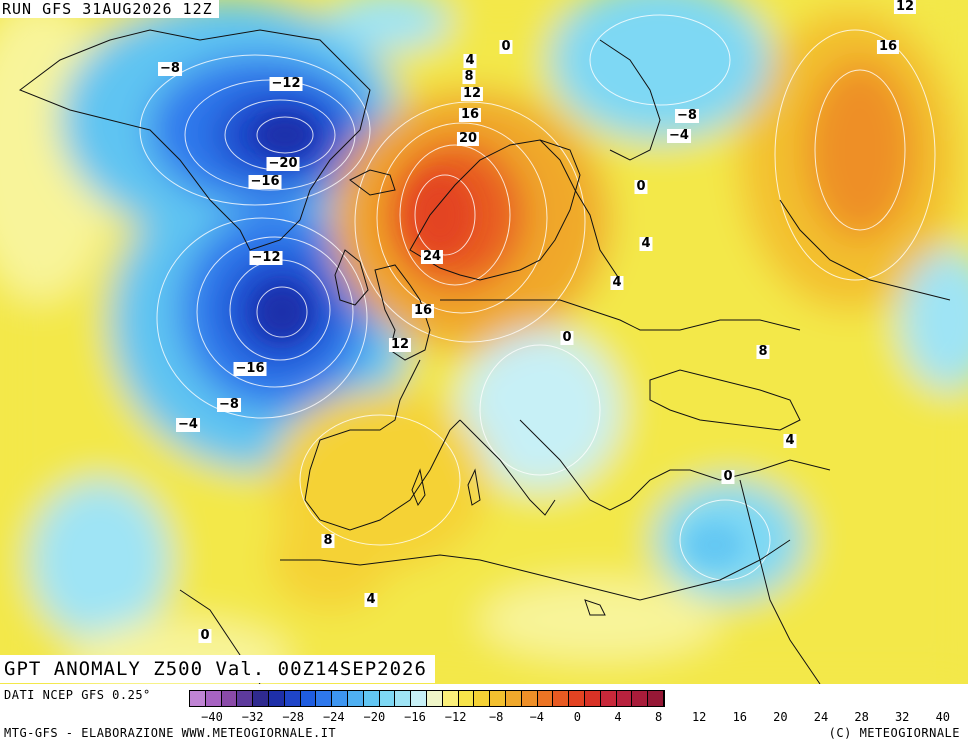 The image size is (968, 745). I want to click on color-scale-tick-label: 24, so click(821, 717).